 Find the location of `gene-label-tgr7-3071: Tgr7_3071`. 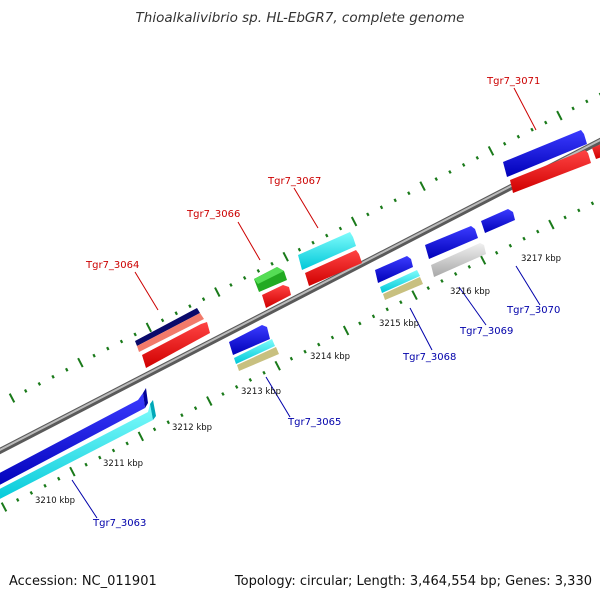

gene-label-tgr7-3071: Tgr7_3071 is located at coordinates (513, 81).